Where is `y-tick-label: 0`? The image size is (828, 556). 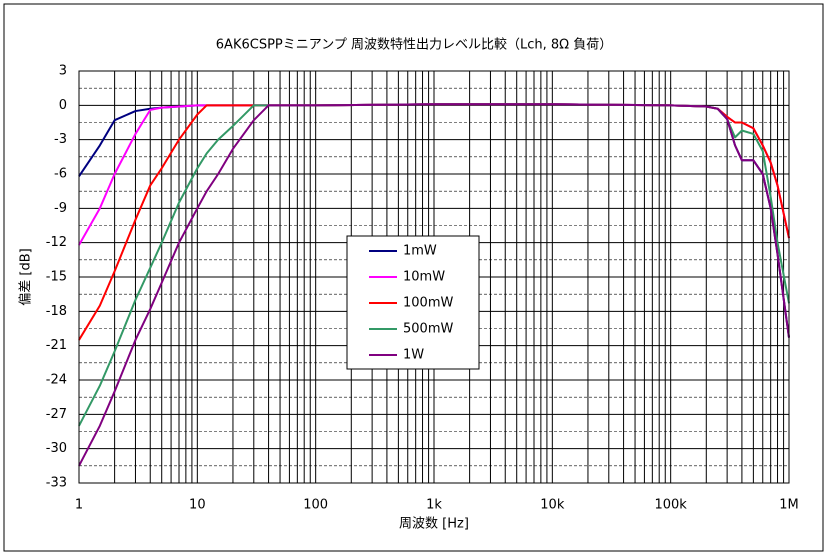 y-tick-label: 0 is located at coordinates (63, 105).